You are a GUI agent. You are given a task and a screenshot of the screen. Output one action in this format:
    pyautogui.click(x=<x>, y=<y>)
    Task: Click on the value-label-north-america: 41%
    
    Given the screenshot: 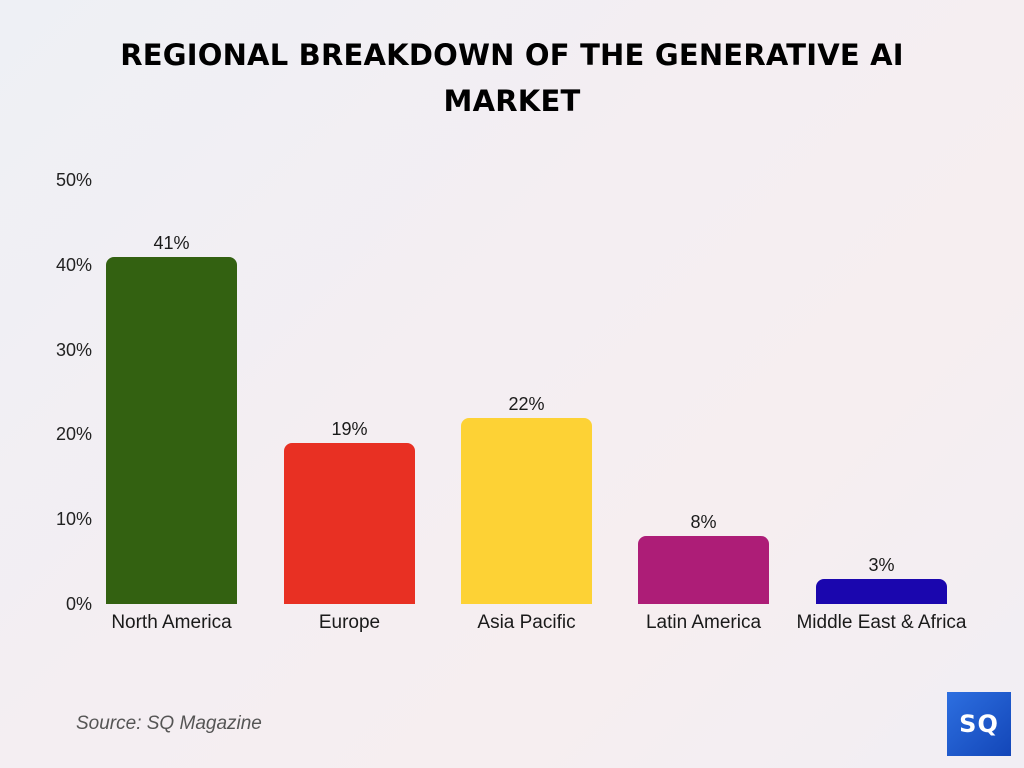 What is the action you would take?
    pyautogui.click(x=171, y=243)
    